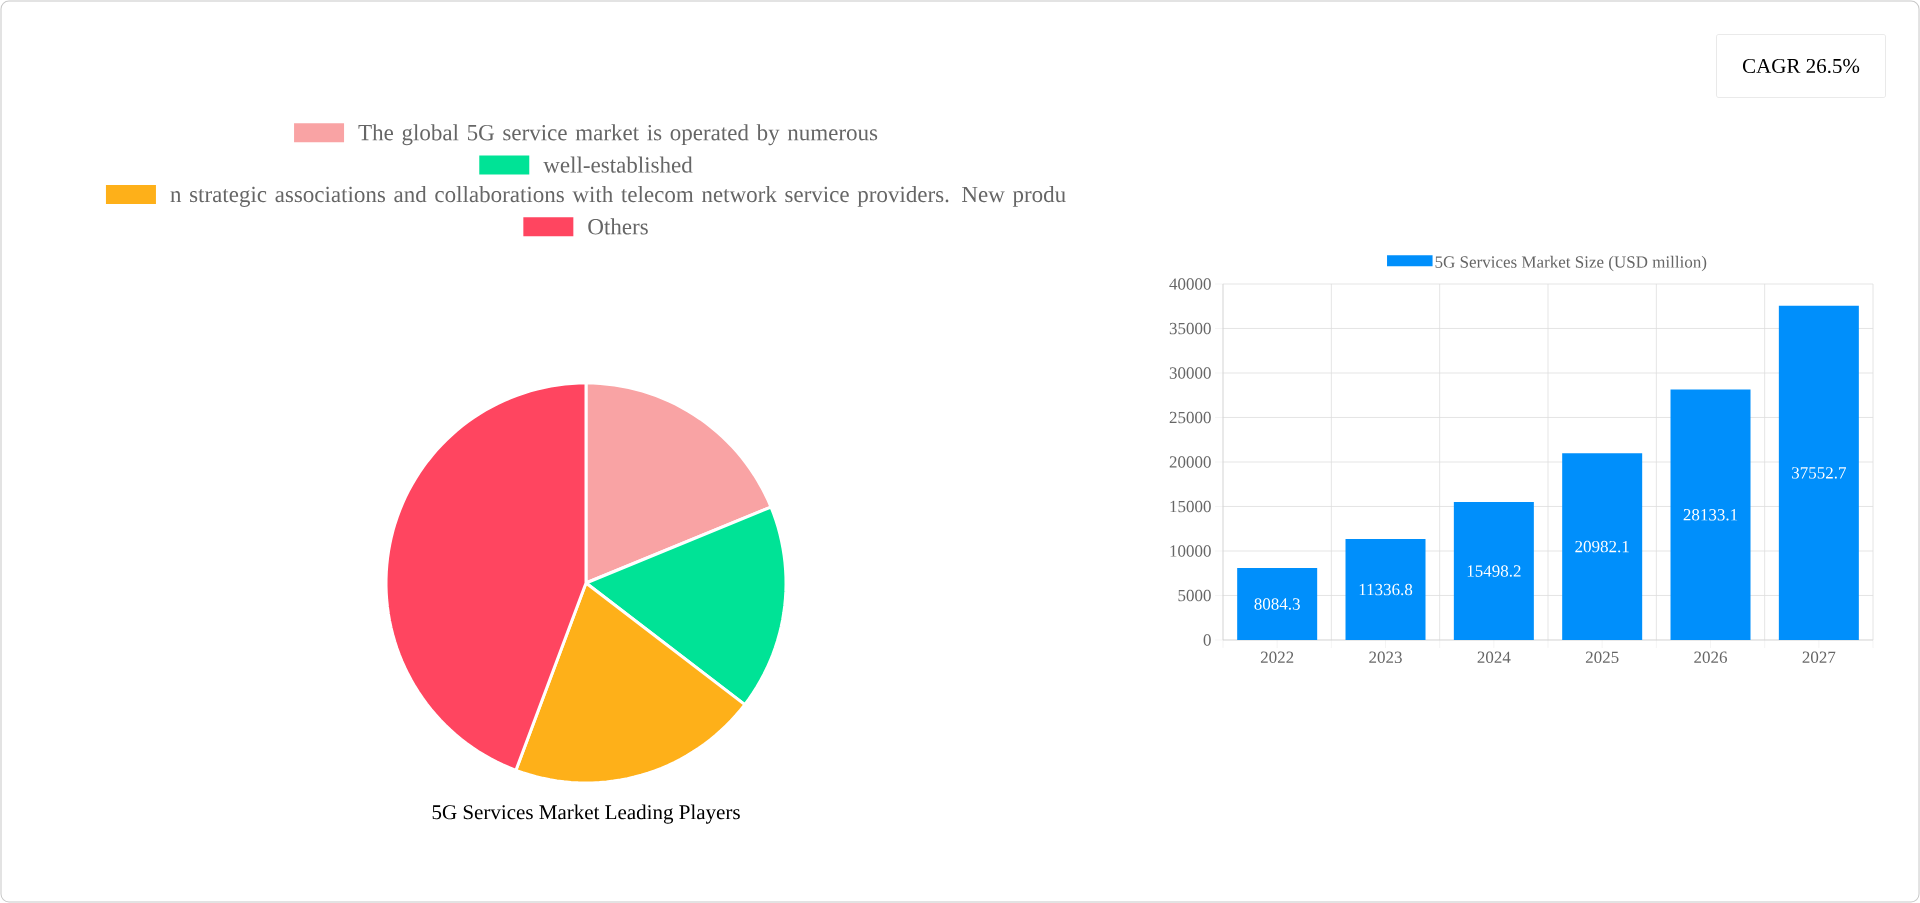 This screenshot has width=1920, height=903. I want to click on y-tick-label: 10000, so click(1190, 551).